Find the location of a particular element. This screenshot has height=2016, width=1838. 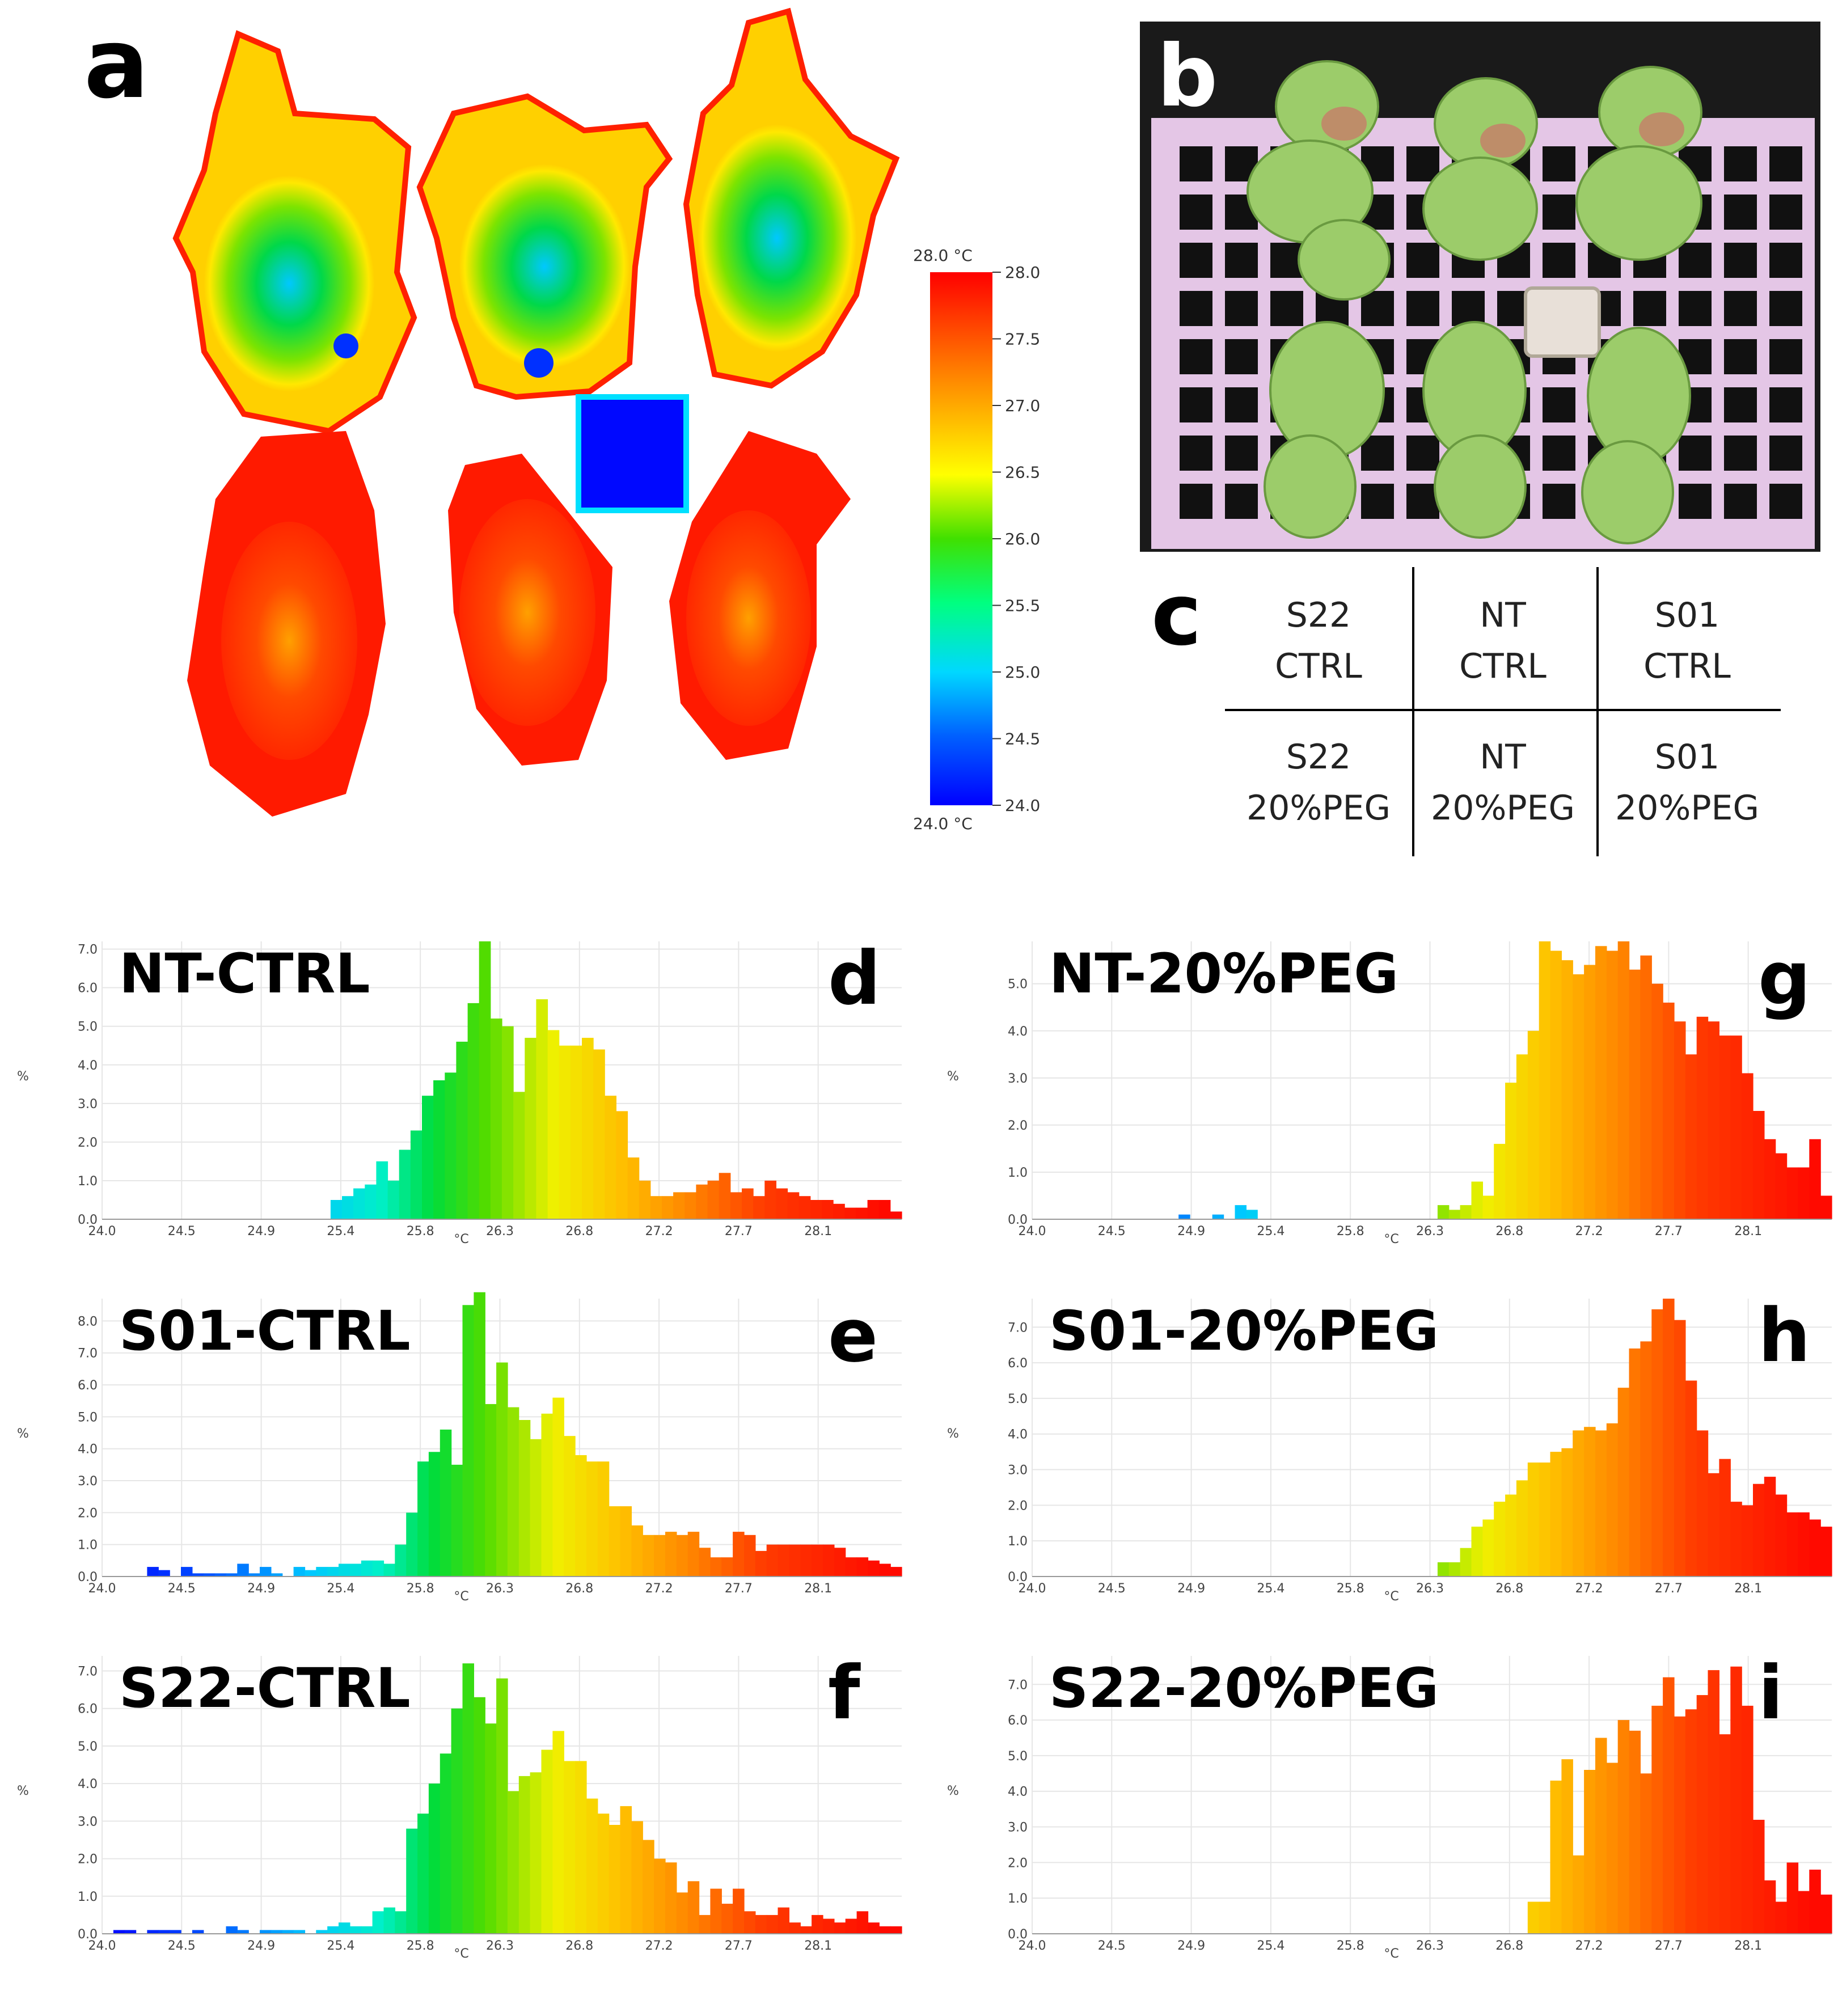

x-tick-label: 27.2 is located at coordinates (1589, 1946).